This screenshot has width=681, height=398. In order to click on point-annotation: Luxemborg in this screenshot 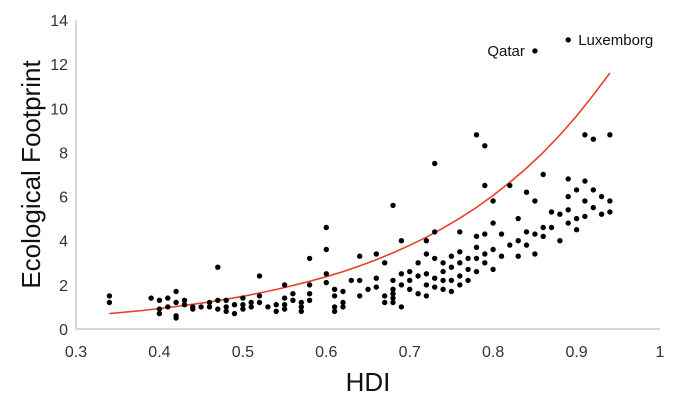, I will do `click(615, 40)`.